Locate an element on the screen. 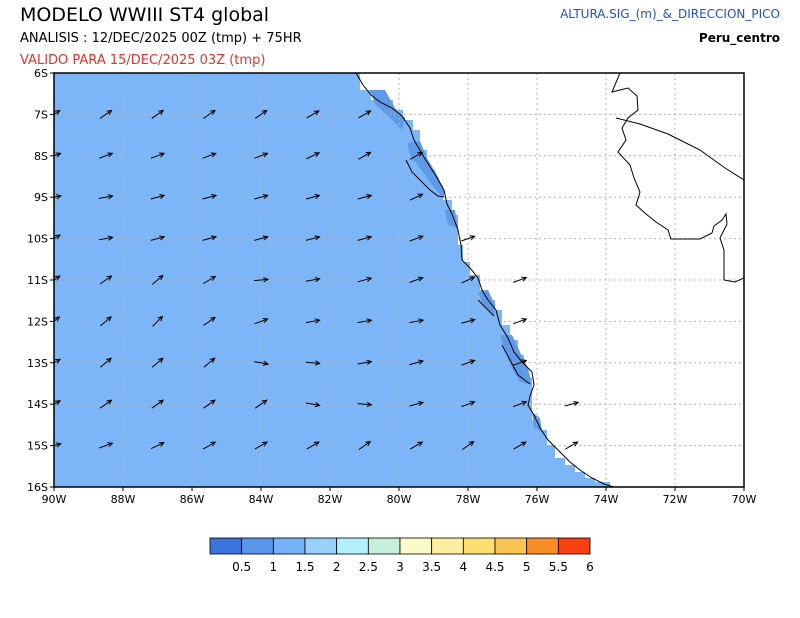 The height and width of the screenshot is (618, 800). y-tick-label: 6S is located at coordinates (41, 73).